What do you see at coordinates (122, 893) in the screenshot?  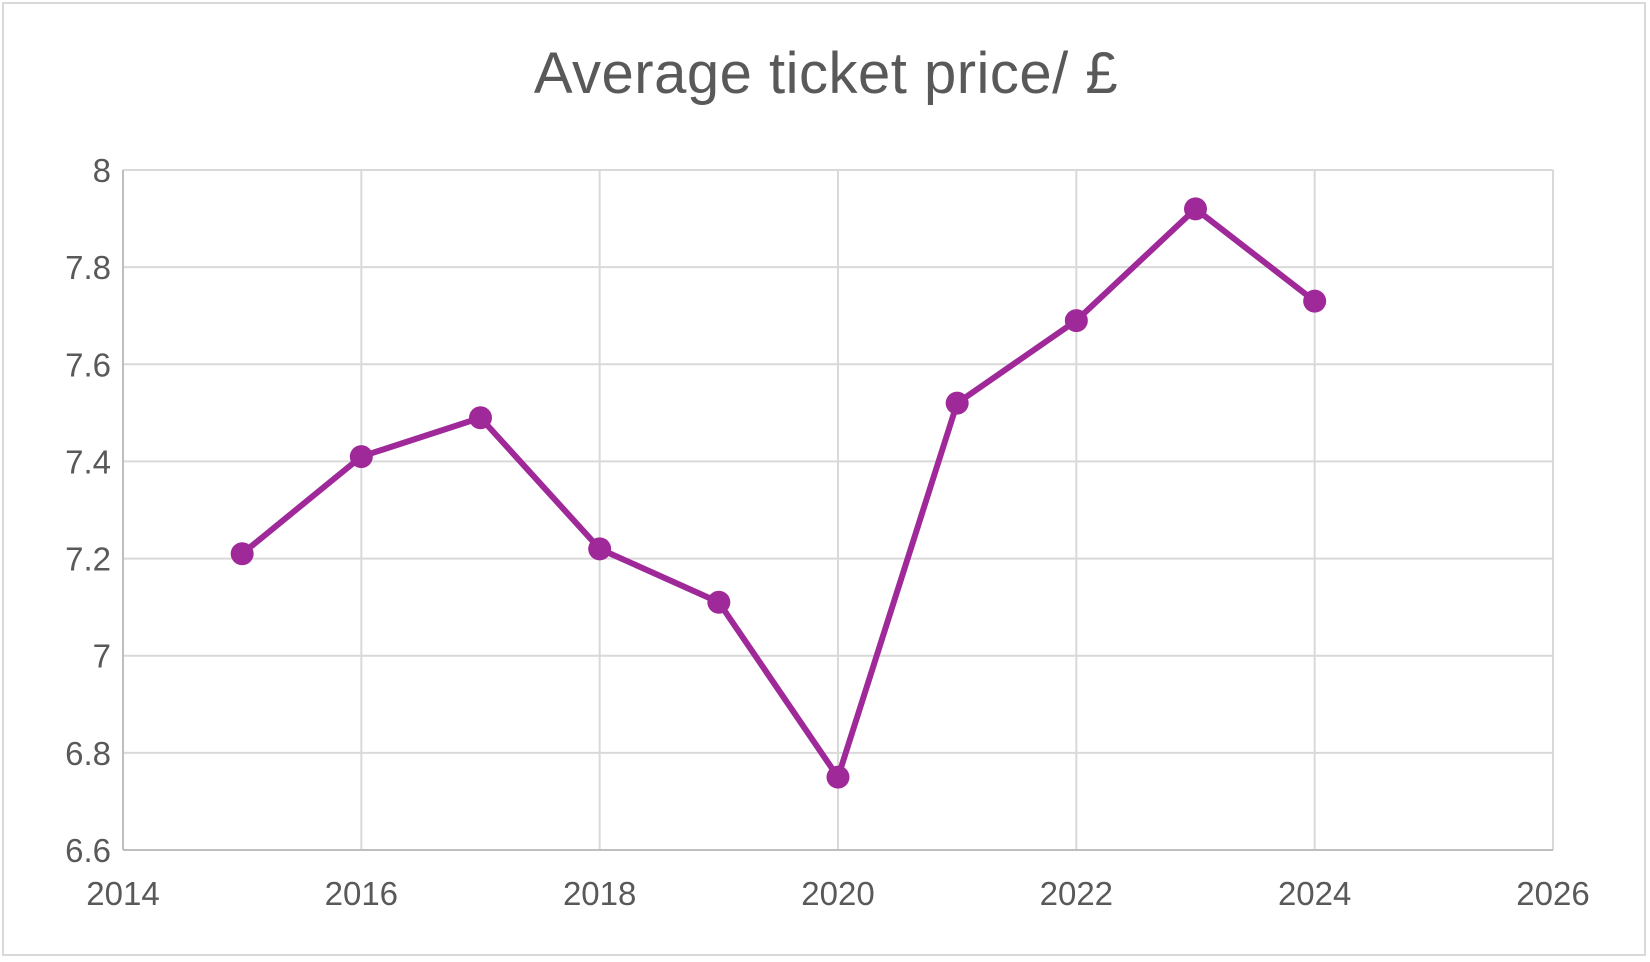 I see `x-tick-label: 2014` at bounding box center [122, 893].